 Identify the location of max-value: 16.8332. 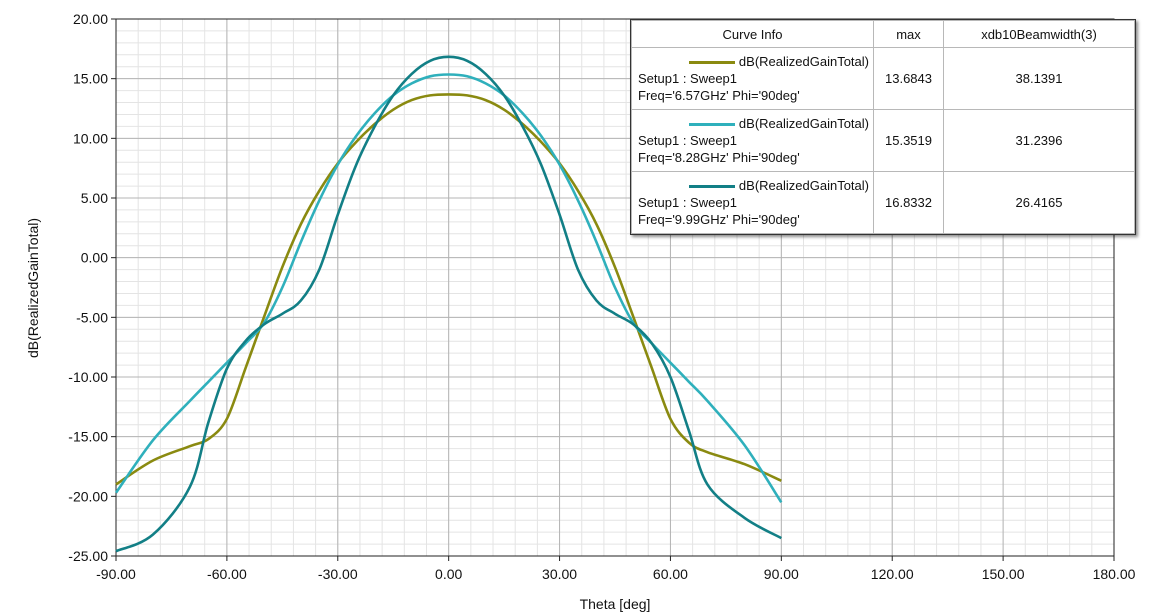
(908, 202).